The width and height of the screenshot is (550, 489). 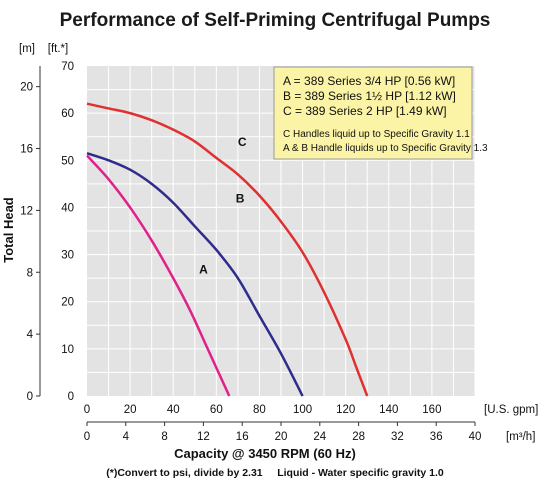 I want to click on y-axis-ft-ticks: 0 10 20 30 40 50 60 70, so click(x=67, y=232).